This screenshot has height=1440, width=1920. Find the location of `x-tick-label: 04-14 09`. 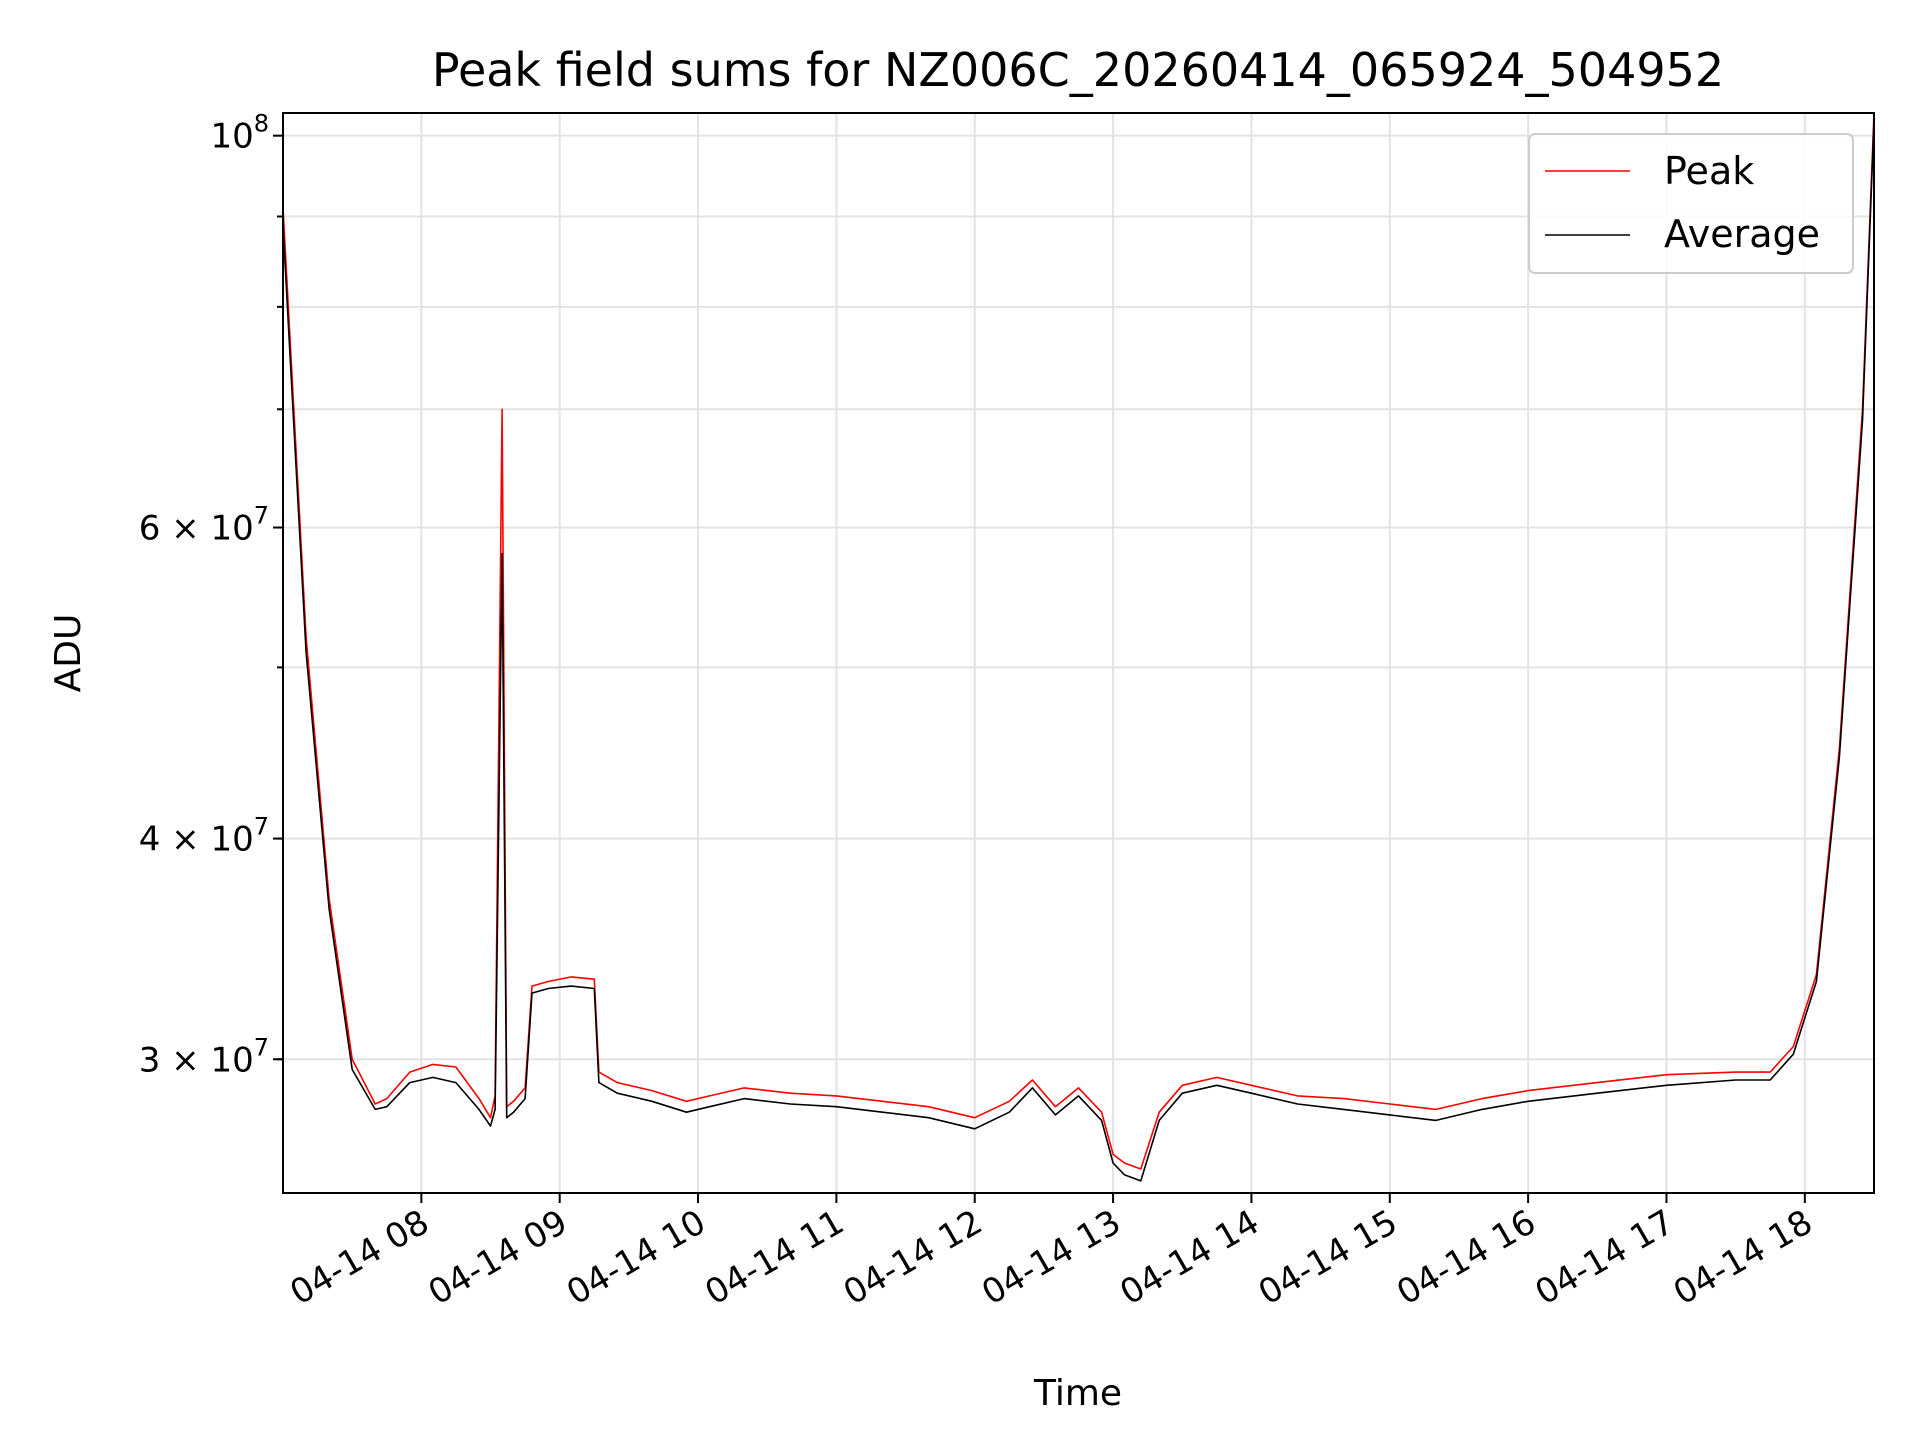

x-tick-label: 04-14 09 is located at coordinates (498, 1257).